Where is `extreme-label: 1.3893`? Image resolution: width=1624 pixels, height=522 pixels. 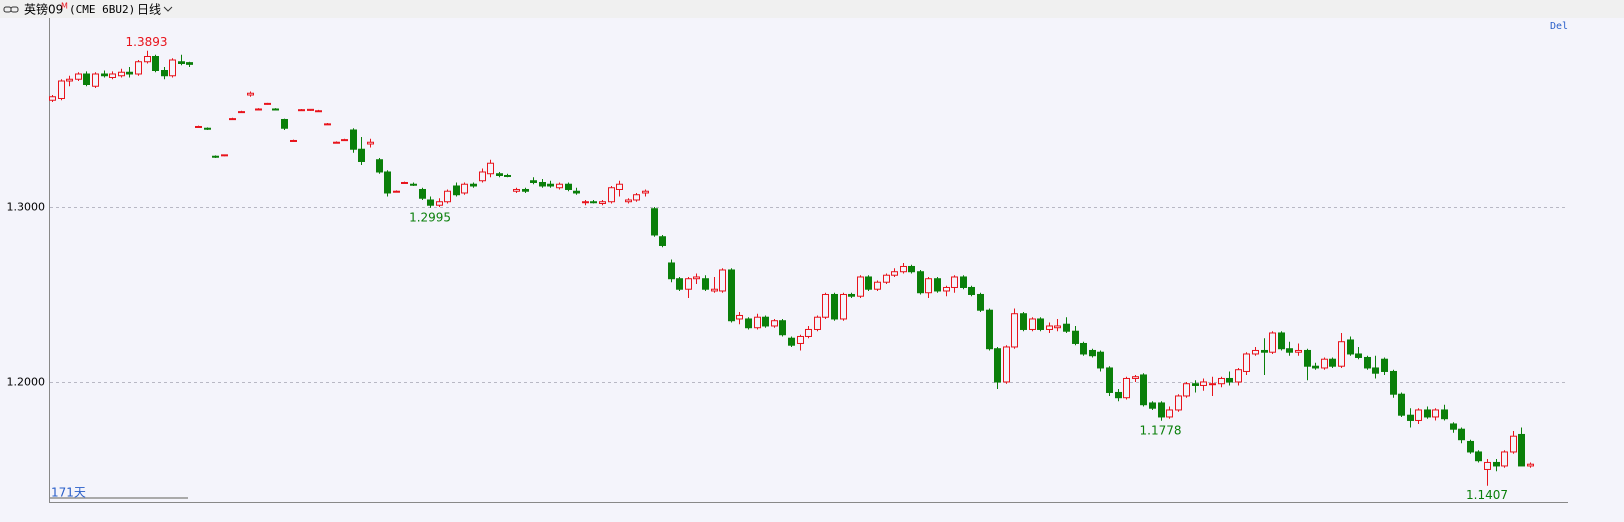
extreme-label: 1.3893 is located at coordinates (147, 42).